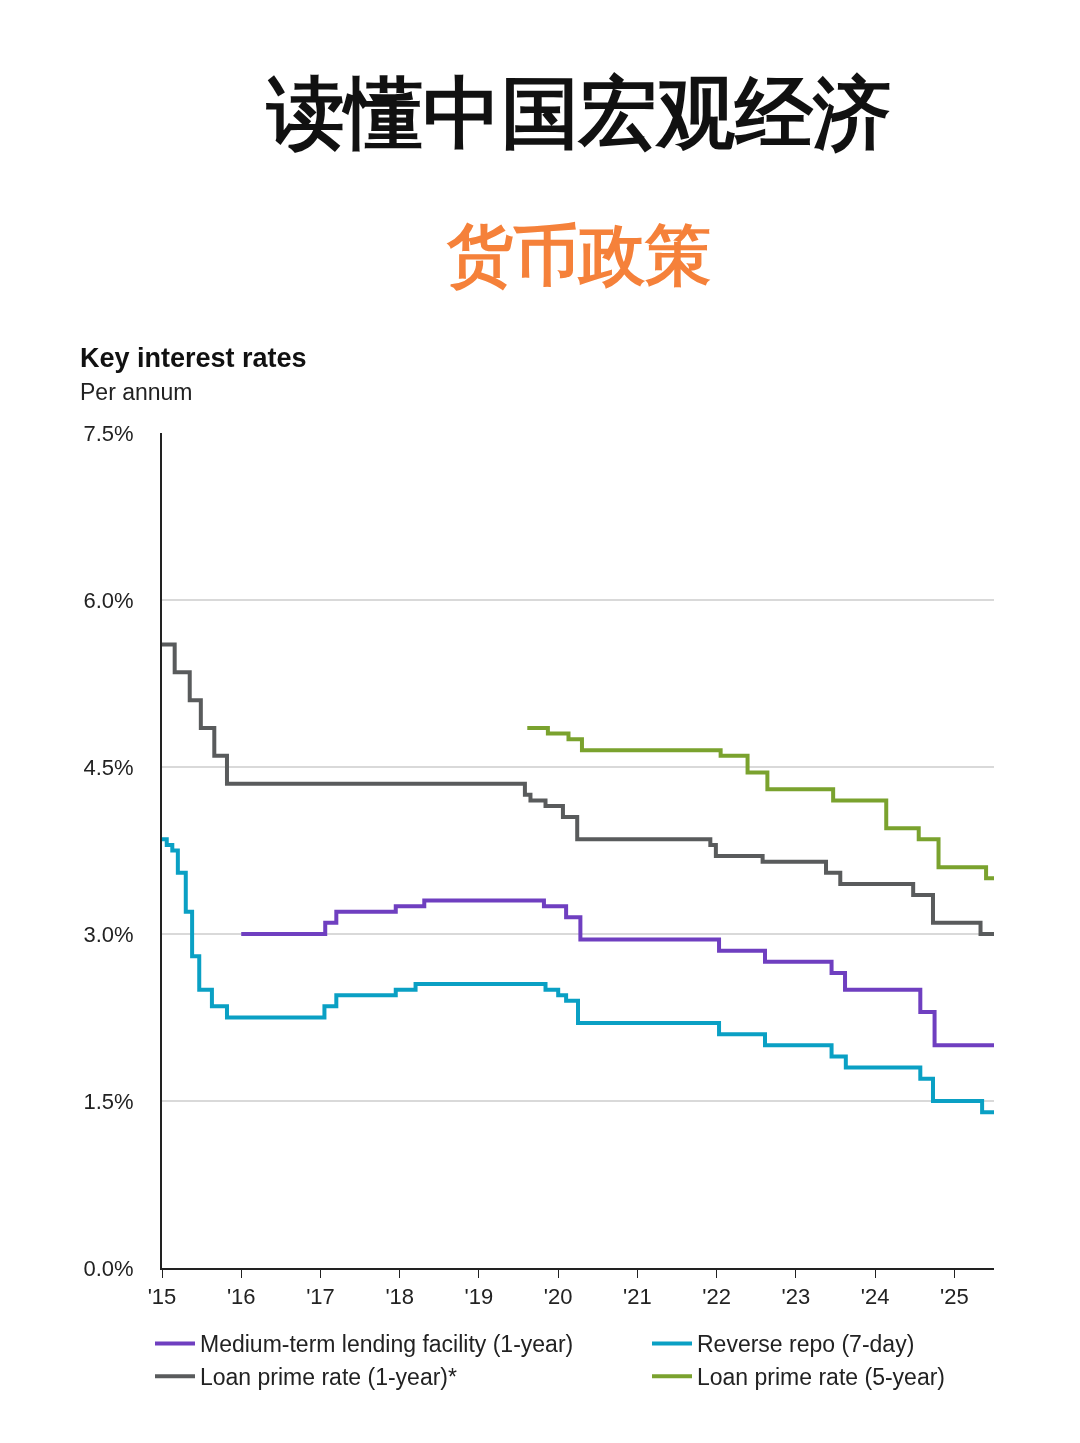 The image size is (1080, 1443). Describe the element at coordinates (400, 1297) in the screenshot. I see `x-tick-label: '18` at that location.